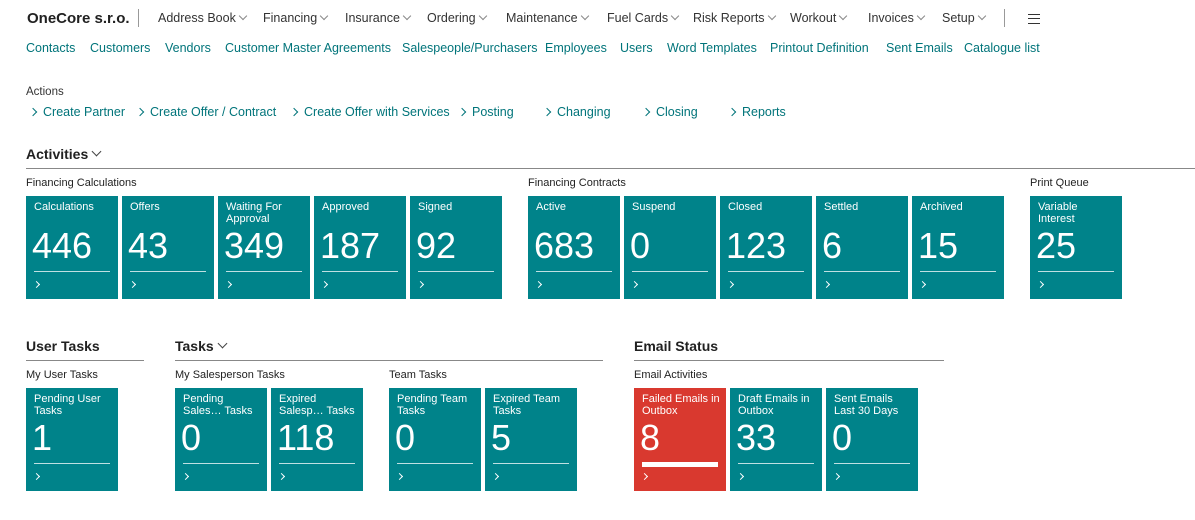  I want to click on tile-label: Active, so click(551, 207).